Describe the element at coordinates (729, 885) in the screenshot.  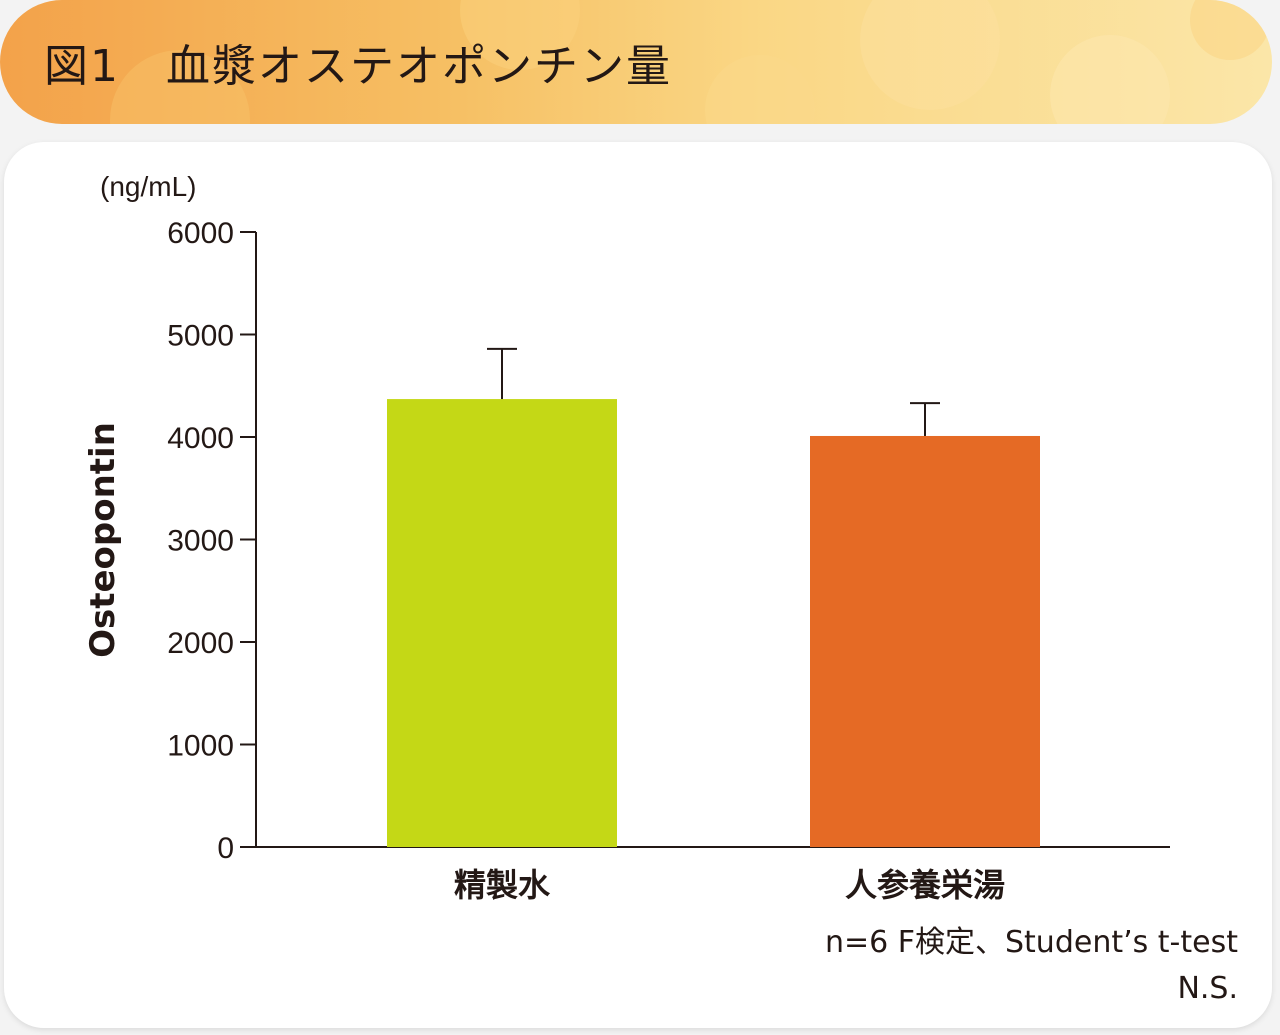
I see `x-axis-categories: 精製水 人参養栄湯` at that location.